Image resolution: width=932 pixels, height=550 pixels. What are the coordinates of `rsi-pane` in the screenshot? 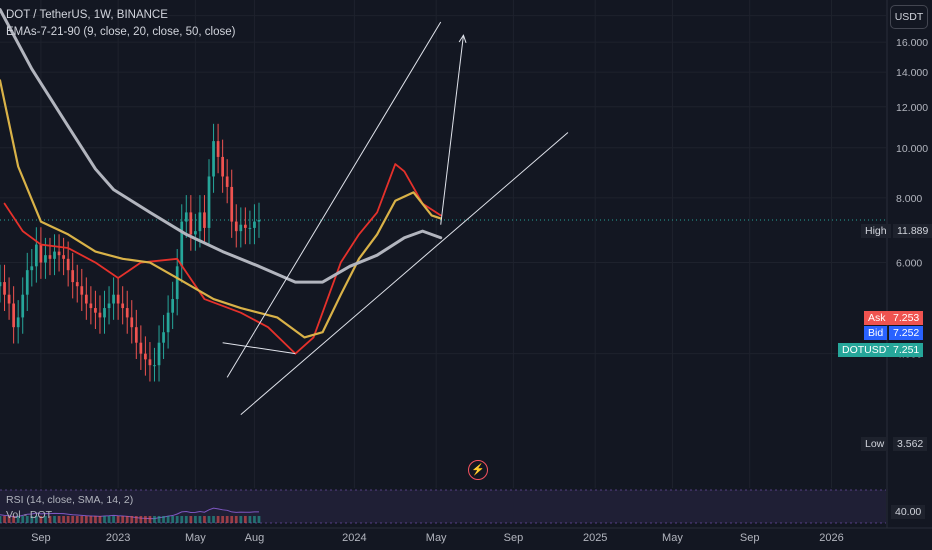 It's located at (443, 506).